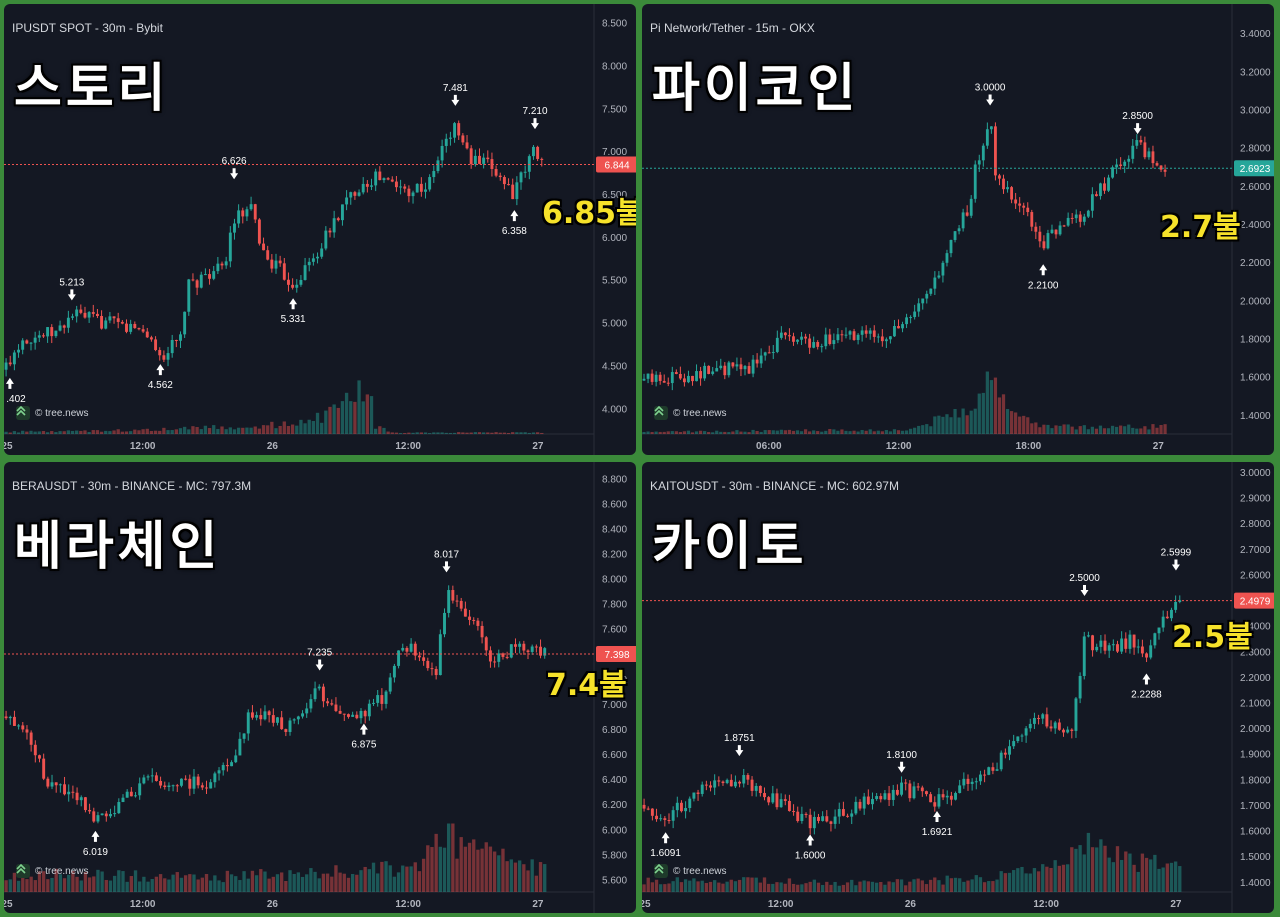  I want to click on chart-title: KAITOUSDT - 30m - BINANCE - MC: 602.97M, so click(774, 486).